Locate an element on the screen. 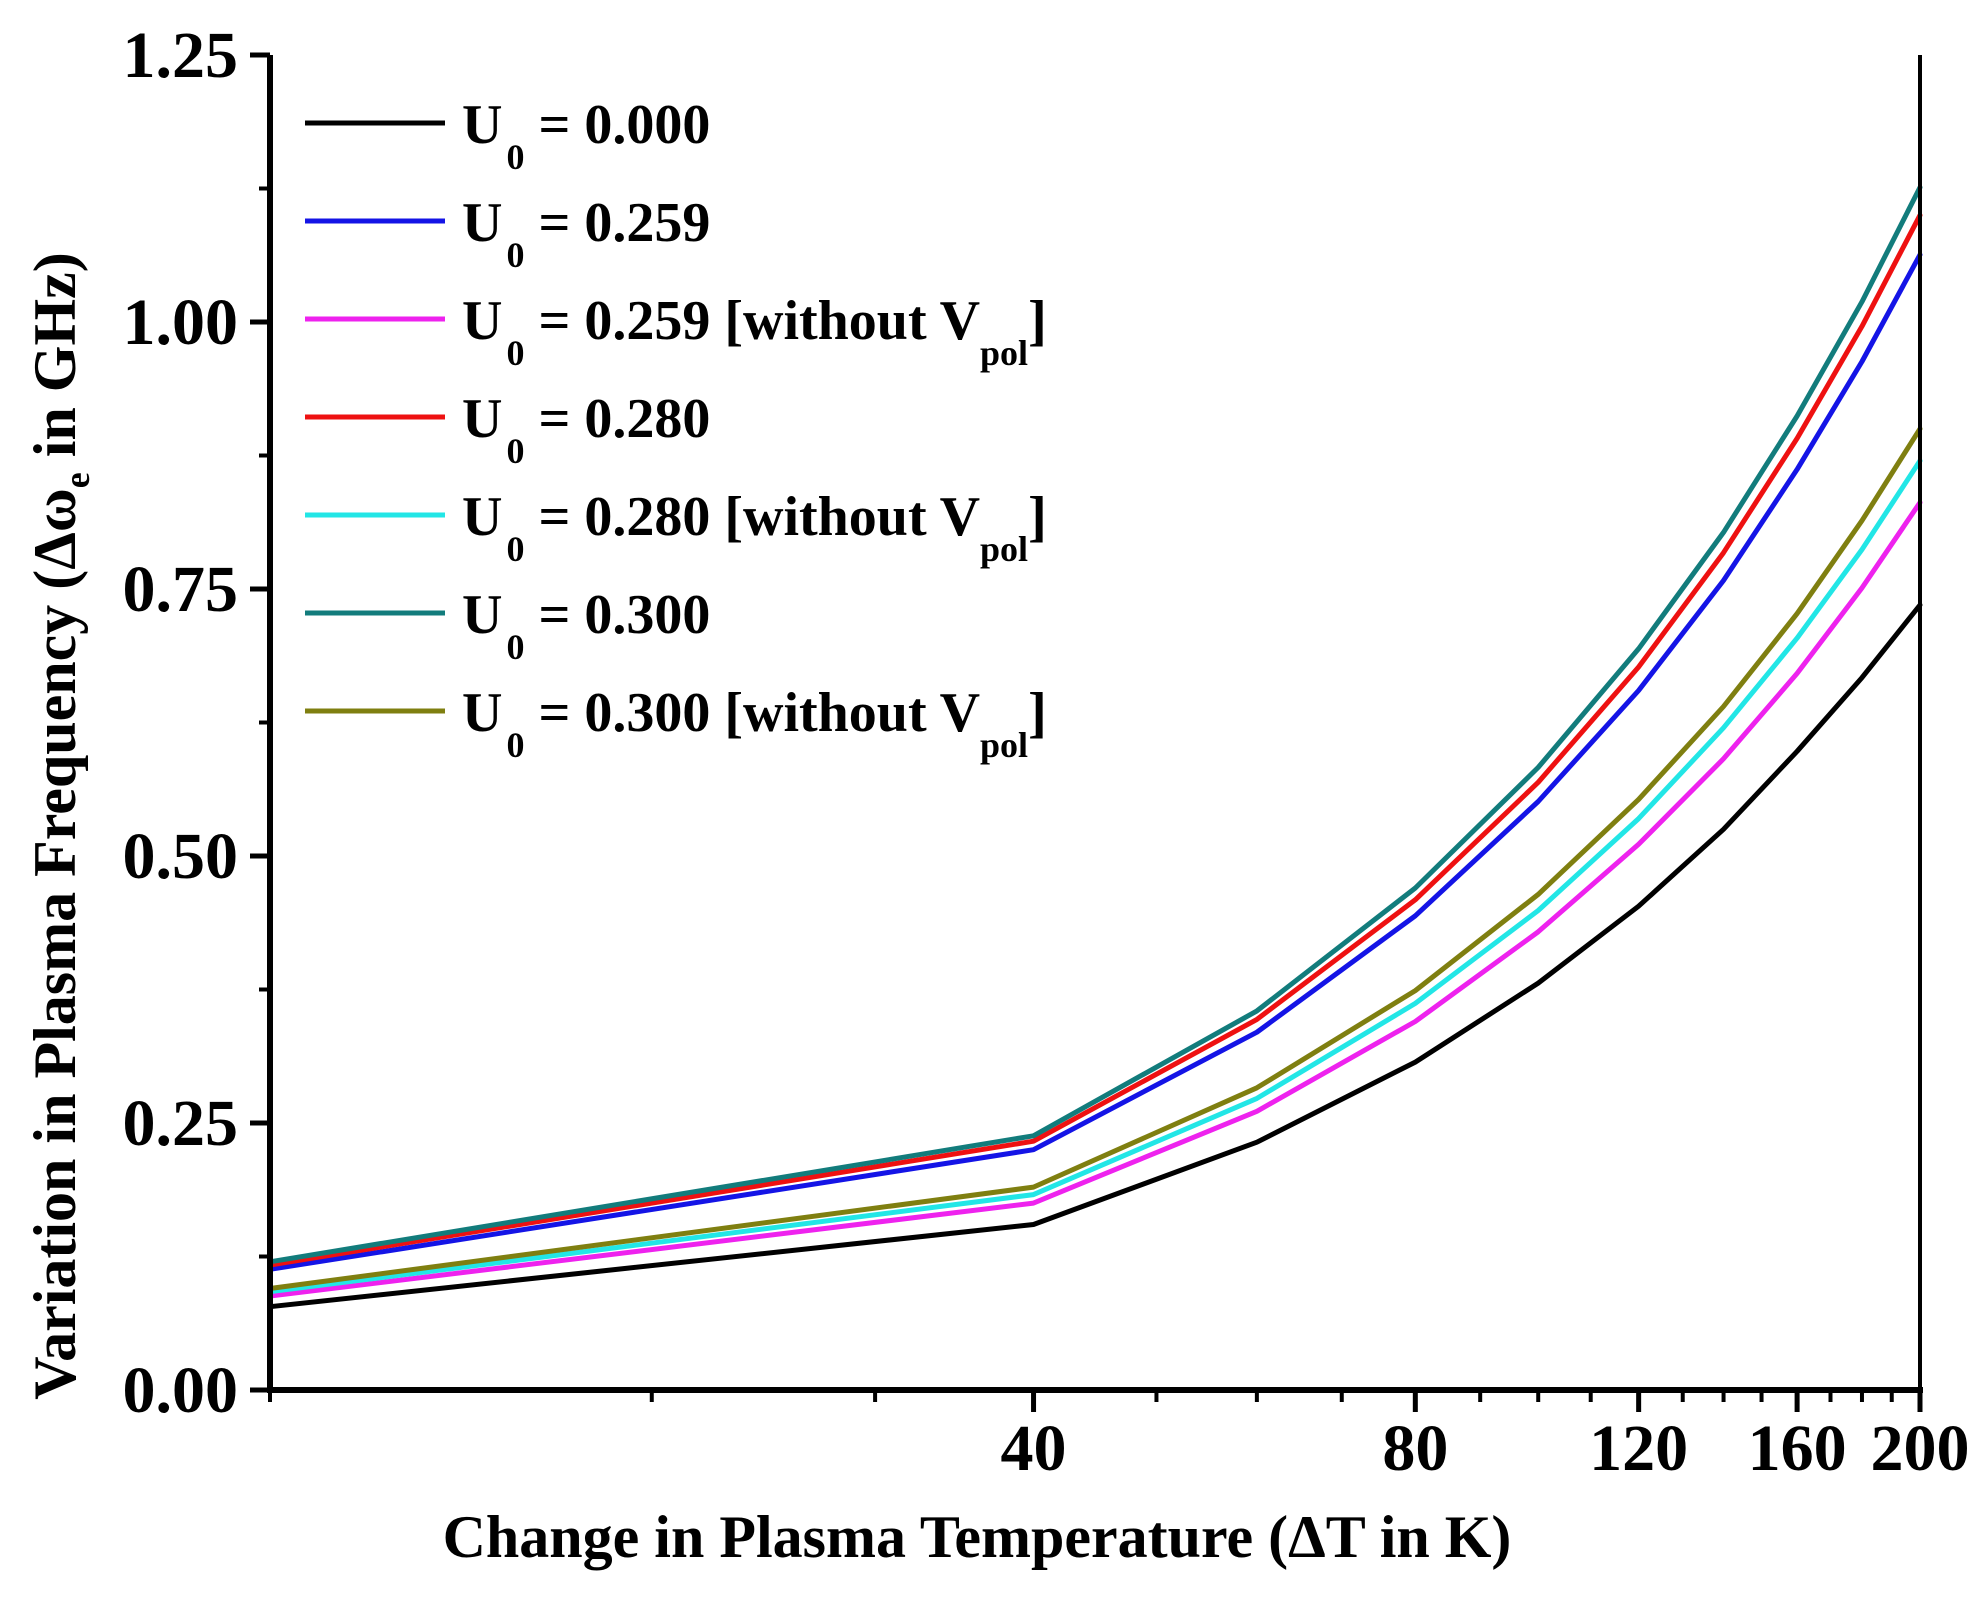 The image size is (1980, 1599). y-tick-label: 1.00 is located at coordinates (181, 322).